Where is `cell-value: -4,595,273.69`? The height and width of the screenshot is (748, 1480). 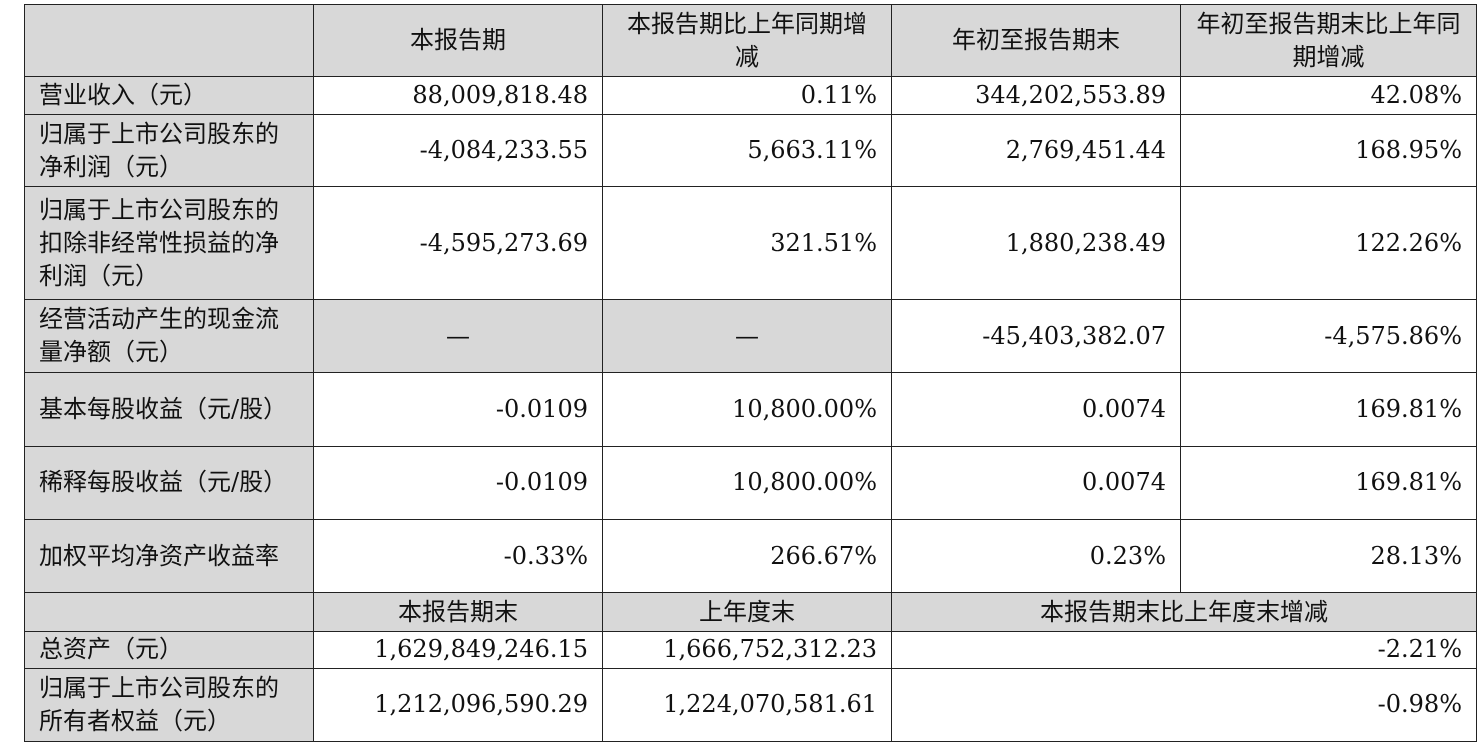
cell-value: -4,595,273.69 is located at coordinates (458, 243).